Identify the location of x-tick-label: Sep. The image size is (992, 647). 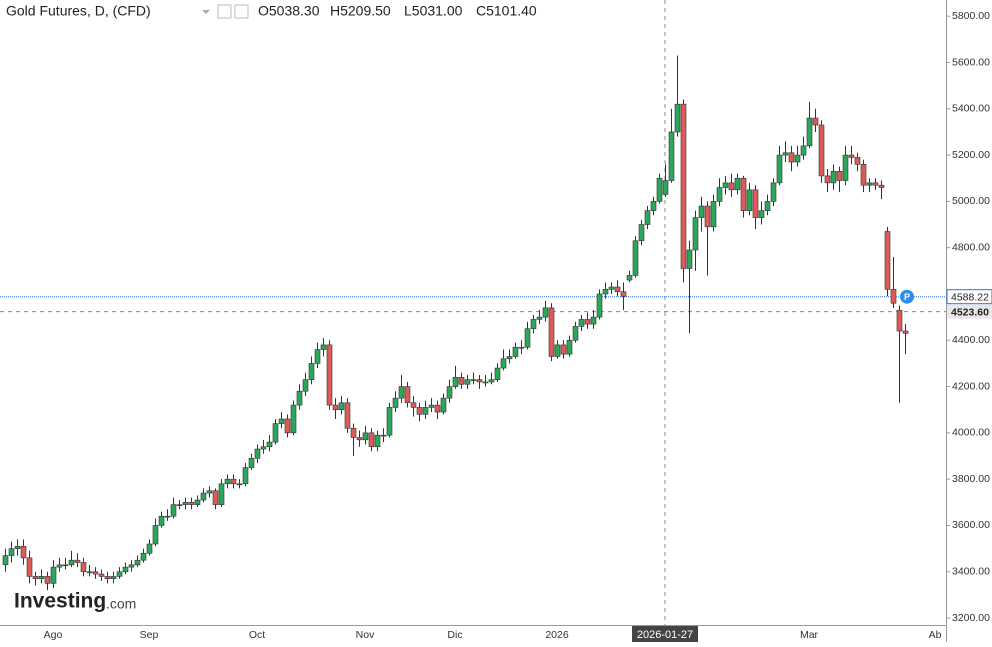
(149, 635).